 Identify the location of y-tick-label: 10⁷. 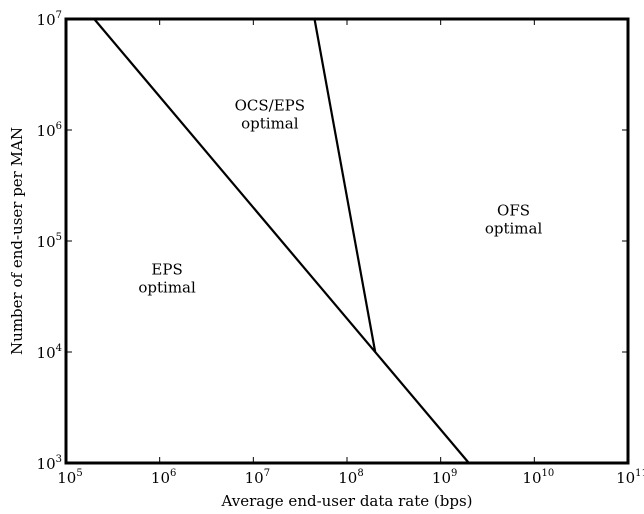
(49, 19).